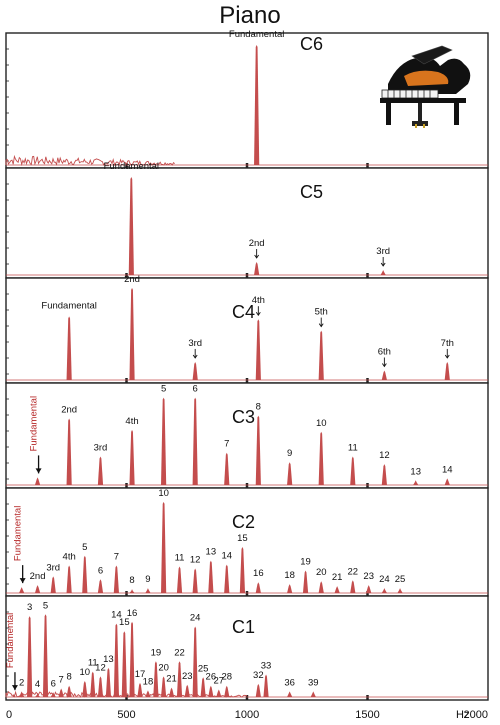 Image resolution: width=500 pixels, height=725 pixels. What do you see at coordinates (243, 312) in the screenshot?
I see `panel-label: C4` at bounding box center [243, 312].